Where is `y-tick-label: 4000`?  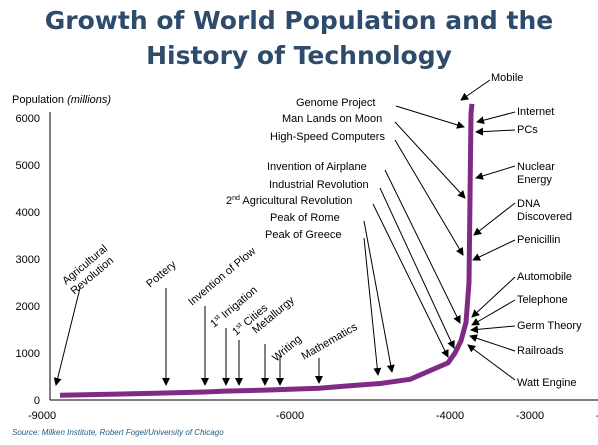
y-tick-label: 4000 is located at coordinates (28, 213).